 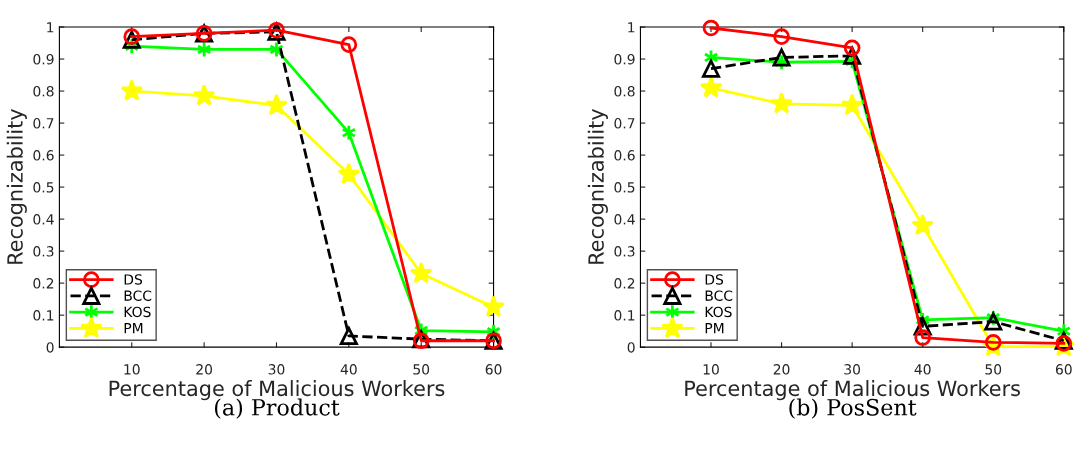 I want to click on text: (a) Product, so click(x=277, y=408).